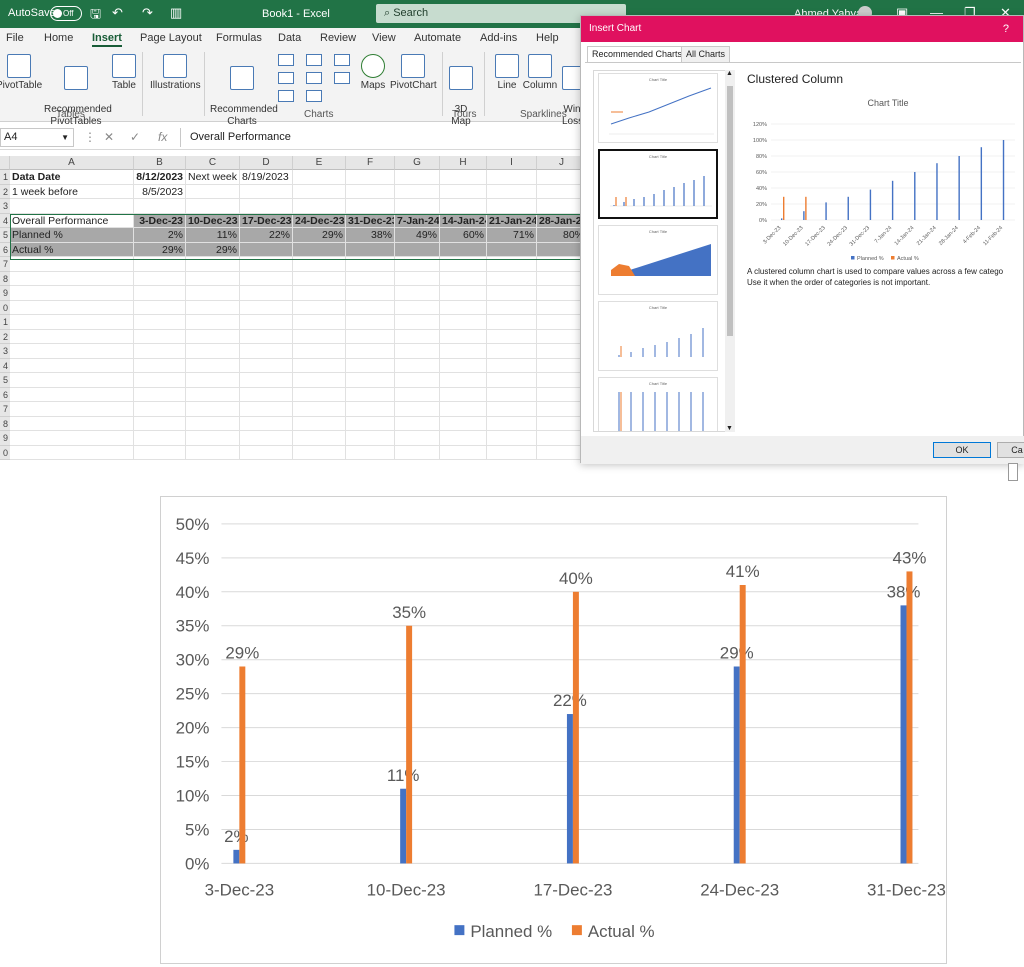 Image resolution: width=1024 pixels, height=967 pixels. I want to click on tab-view: View, so click(384, 38).